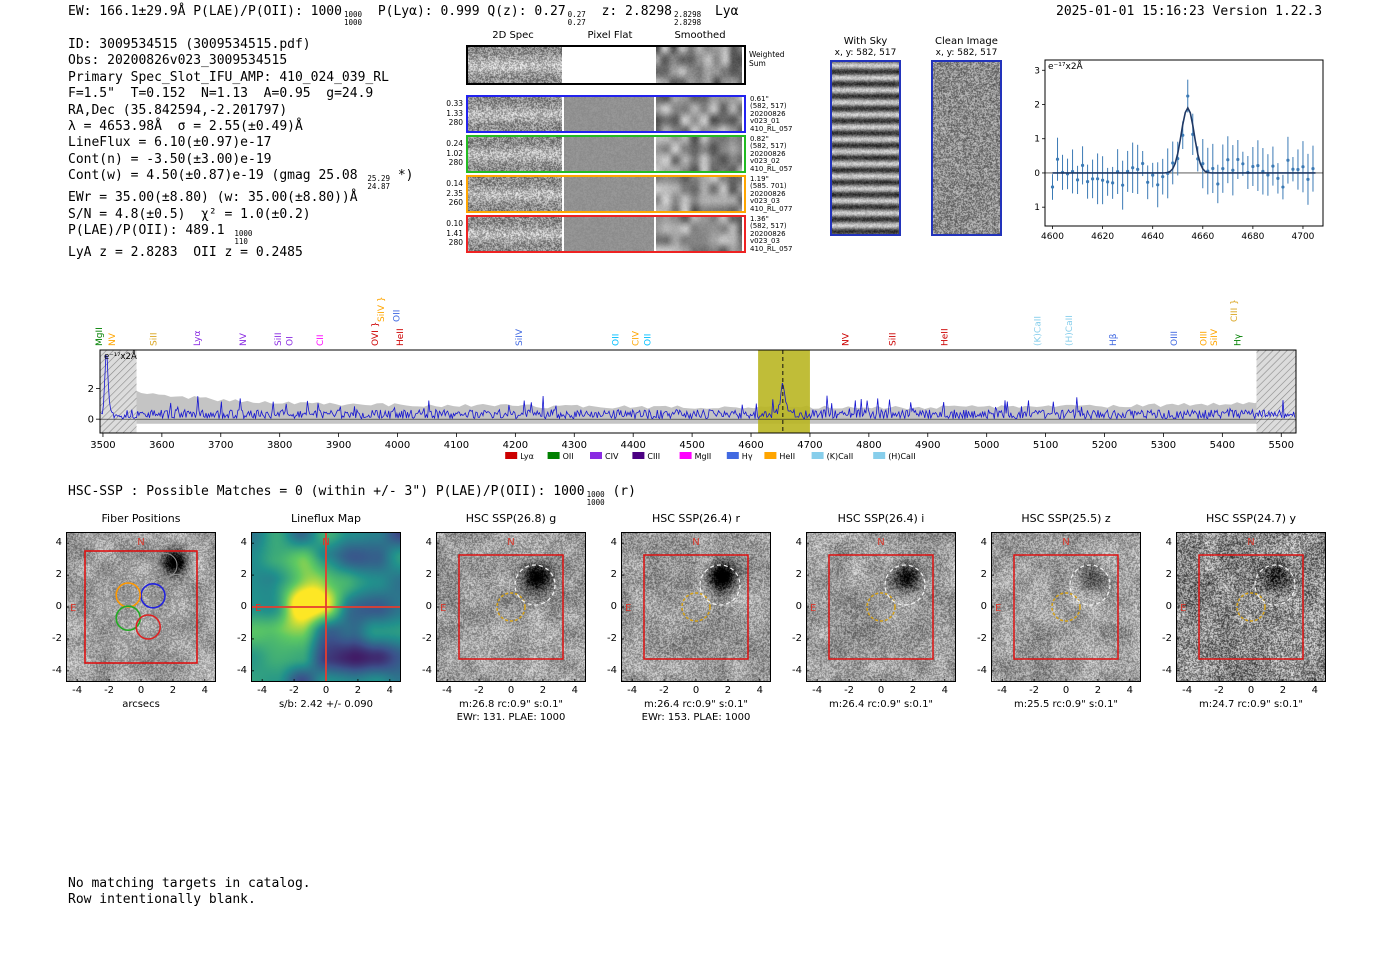 The image size is (1400, 953). What do you see at coordinates (511, 704) in the screenshot?
I see `panel-caption-1: m:26.8 rc:0.9" s:0.1"` at bounding box center [511, 704].